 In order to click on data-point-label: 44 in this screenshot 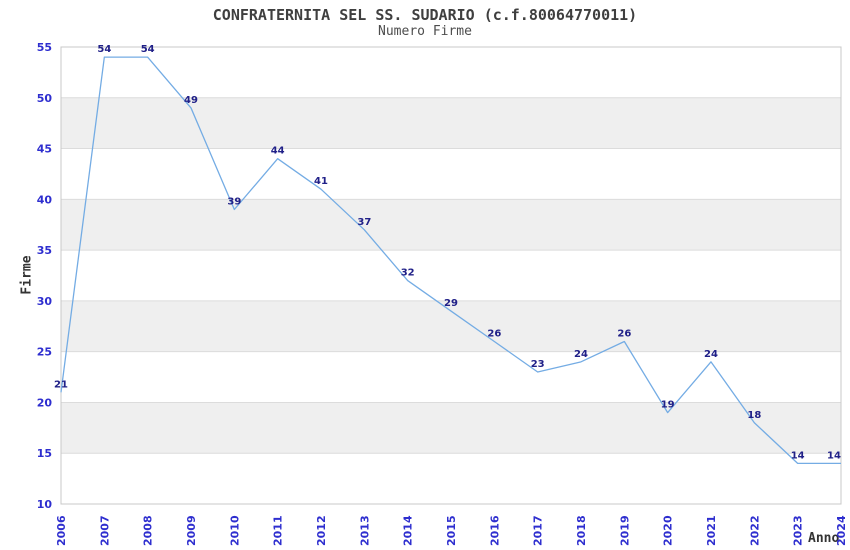, I will do `click(278, 151)`.